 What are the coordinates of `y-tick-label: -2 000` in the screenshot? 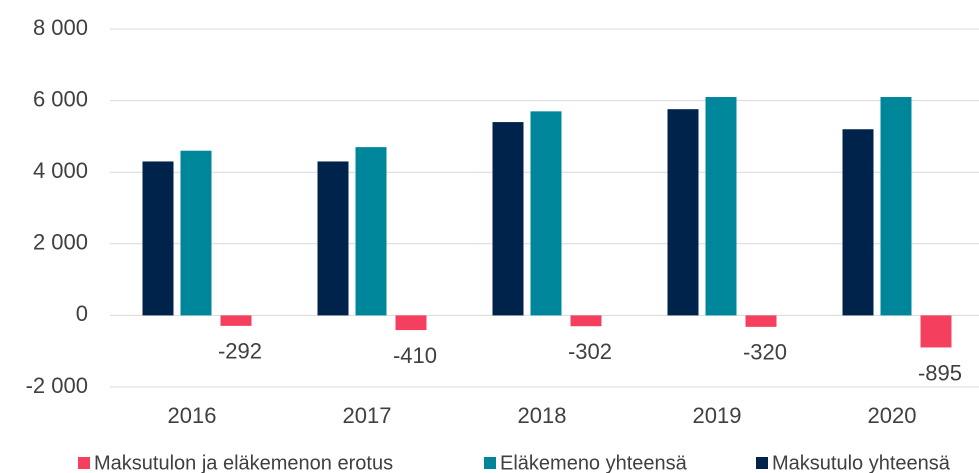 It's located at (57, 385).